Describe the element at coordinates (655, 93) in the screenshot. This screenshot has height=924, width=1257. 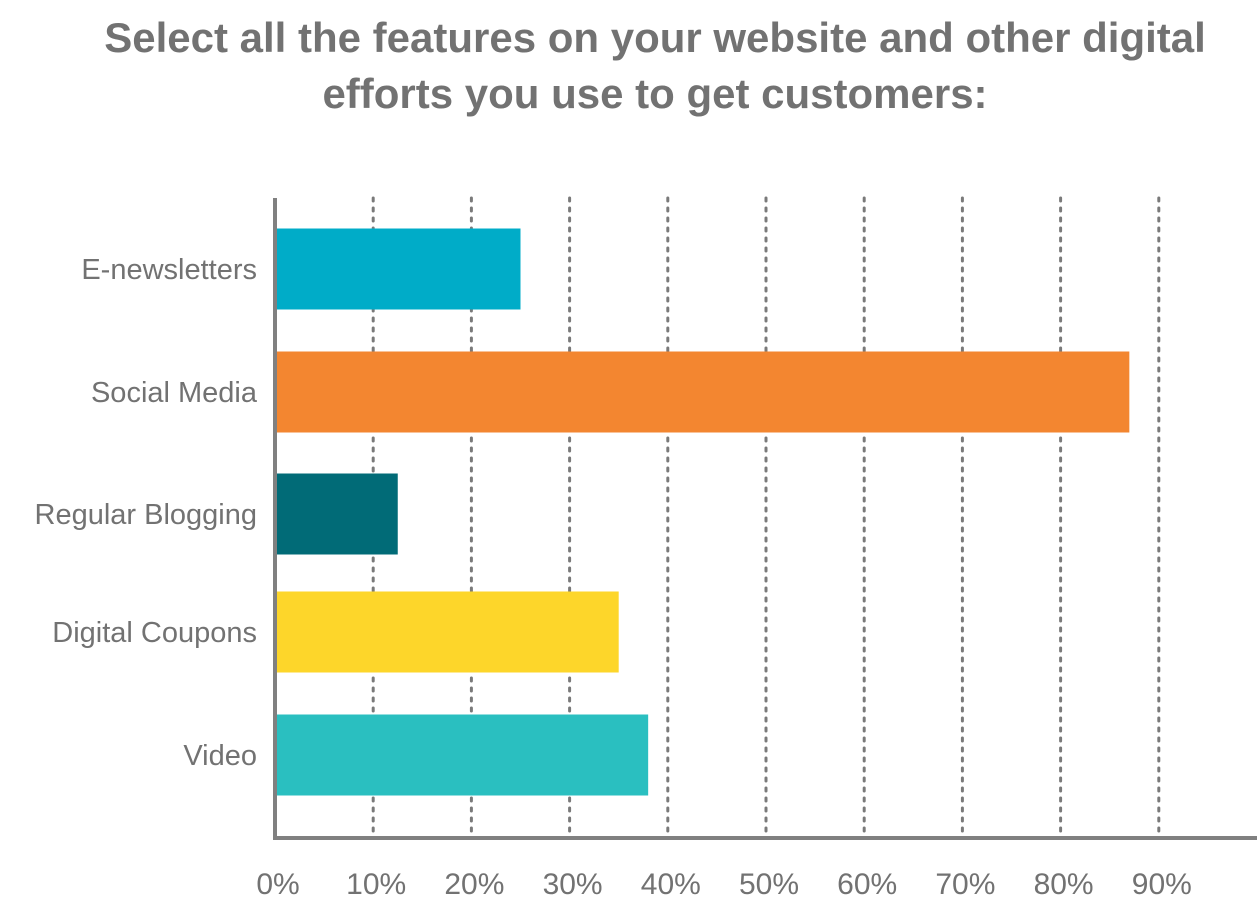
I see `chart-title-line-2: efforts you use to get customers:` at that location.